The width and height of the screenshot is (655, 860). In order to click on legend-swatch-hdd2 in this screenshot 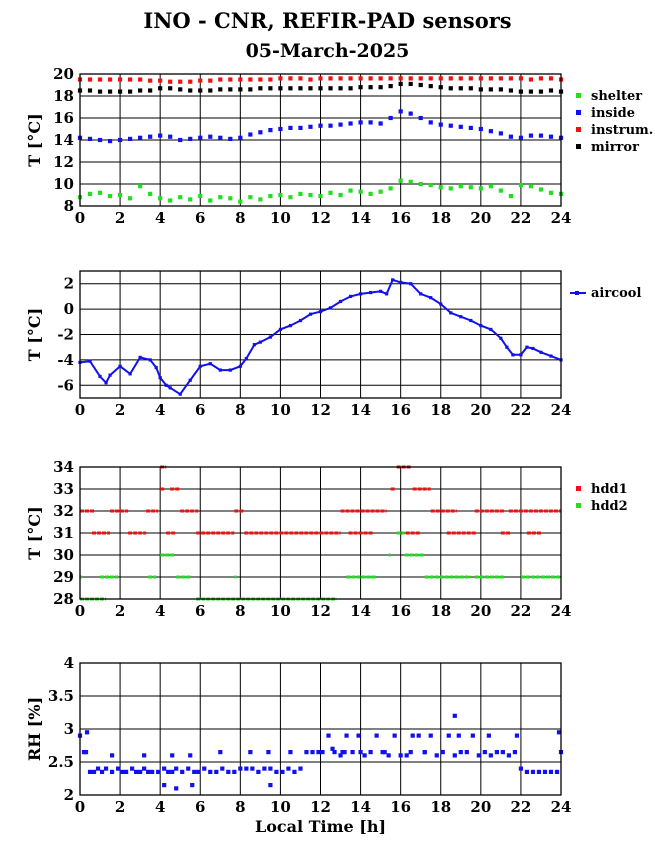, I will do `click(578, 505)`.